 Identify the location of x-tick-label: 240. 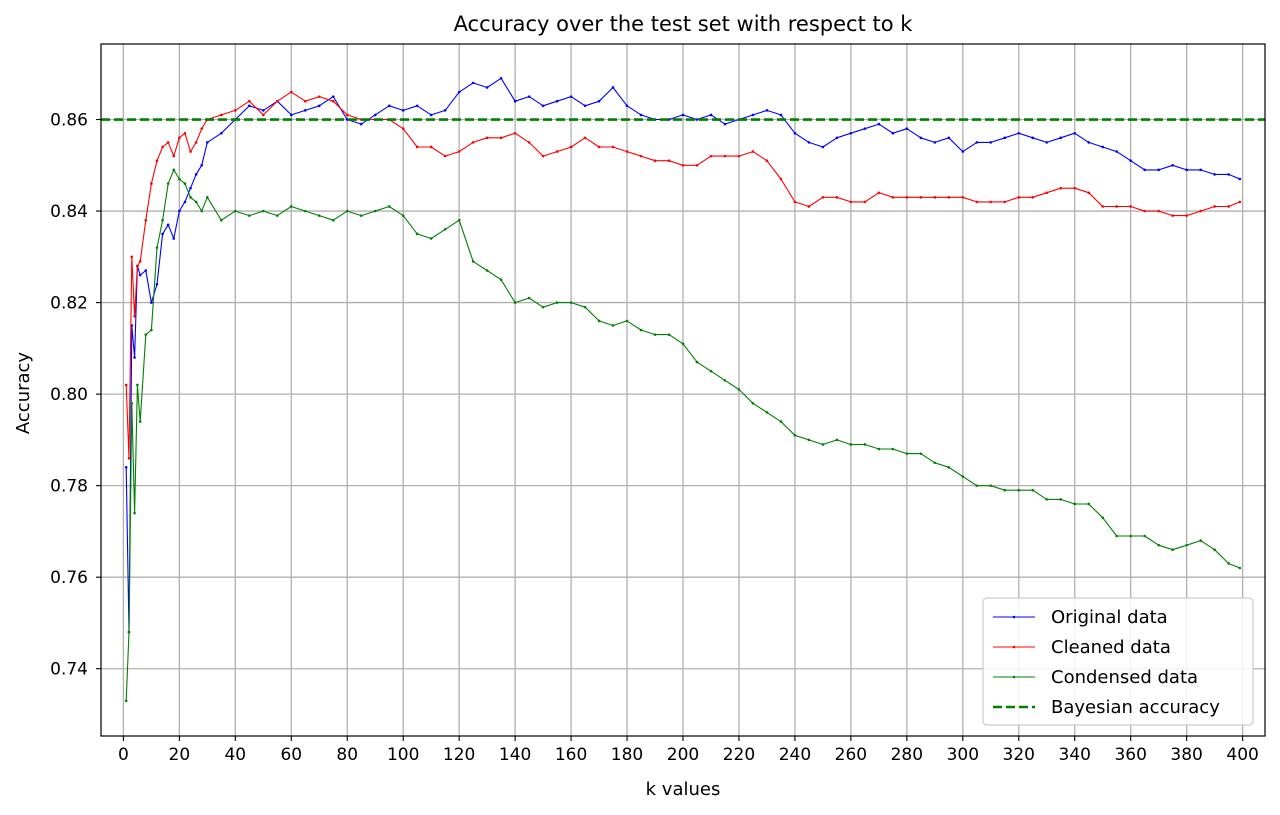
(795, 755).